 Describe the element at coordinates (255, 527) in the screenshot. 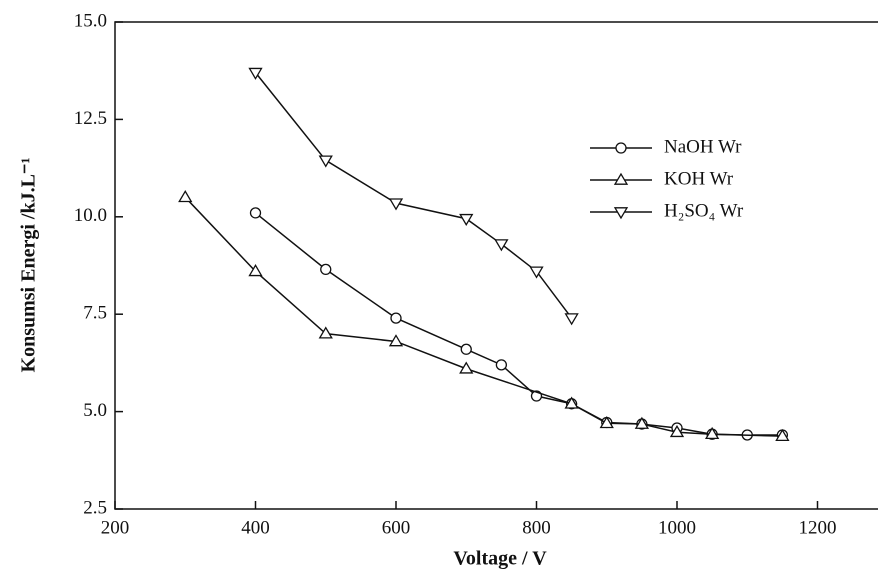

I see `x-tick-label: 400` at that location.